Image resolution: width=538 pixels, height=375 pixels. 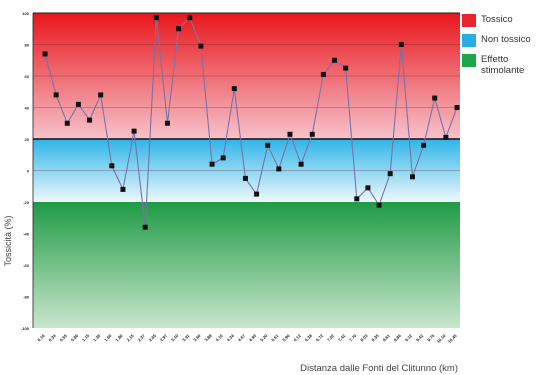 What do you see at coordinates (441, 338) in the screenshot?
I see `x-tick-label: 10.10` at bounding box center [441, 338].